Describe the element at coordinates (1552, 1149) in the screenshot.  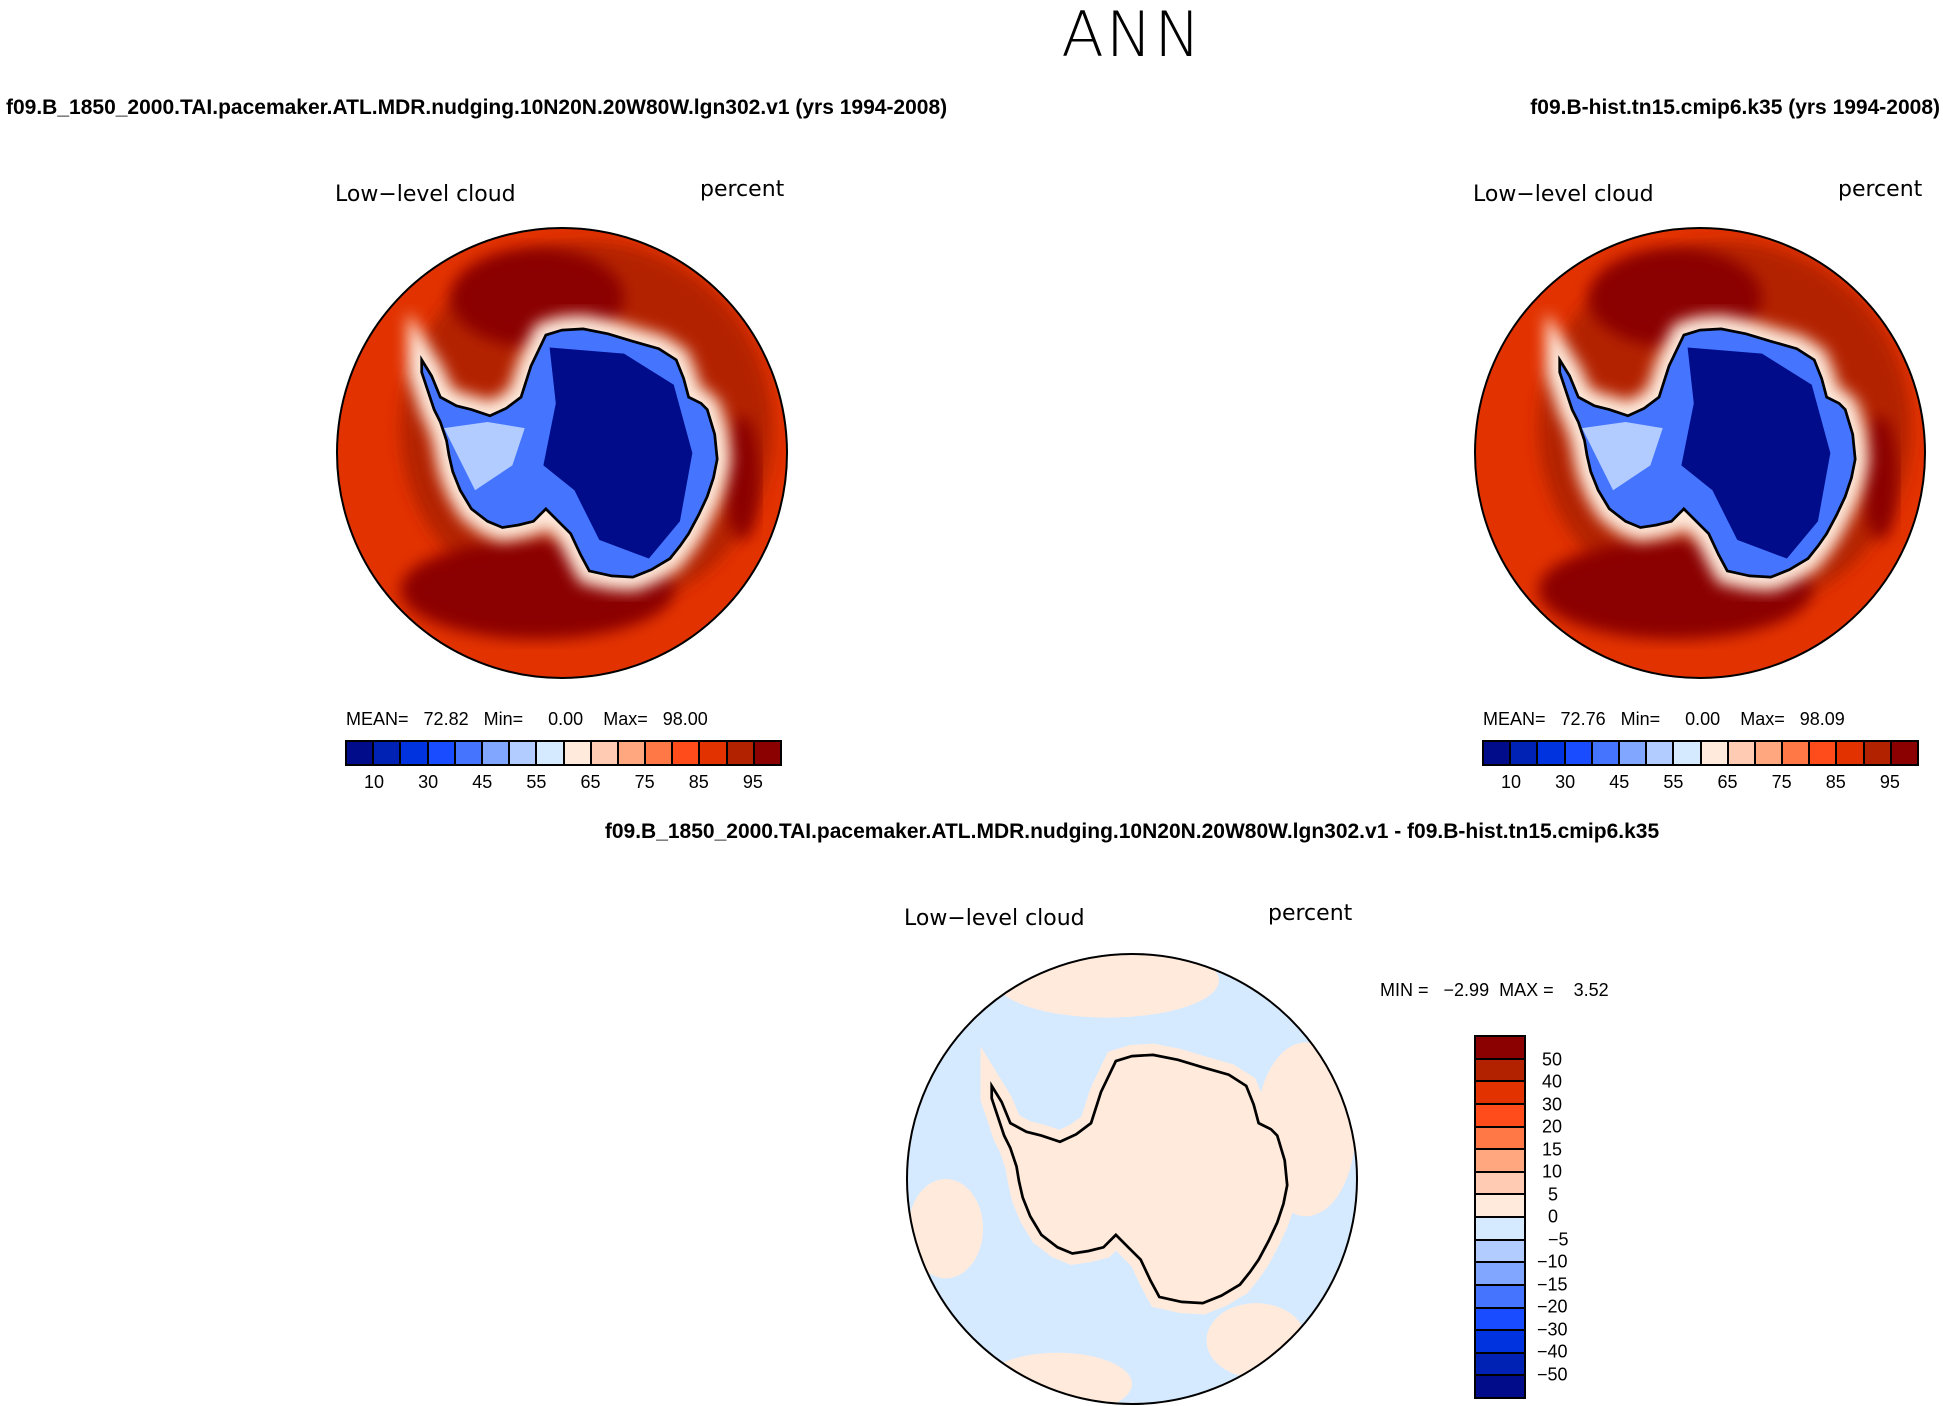
I see `colorbar-tick-label: 15` at that location.